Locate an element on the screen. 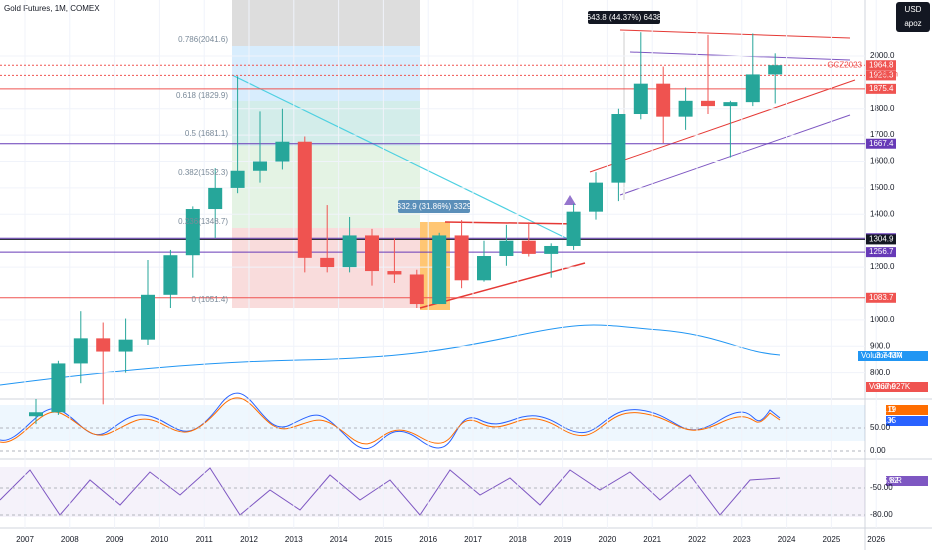  x-tick-label: 2016 is located at coordinates (428, 539).